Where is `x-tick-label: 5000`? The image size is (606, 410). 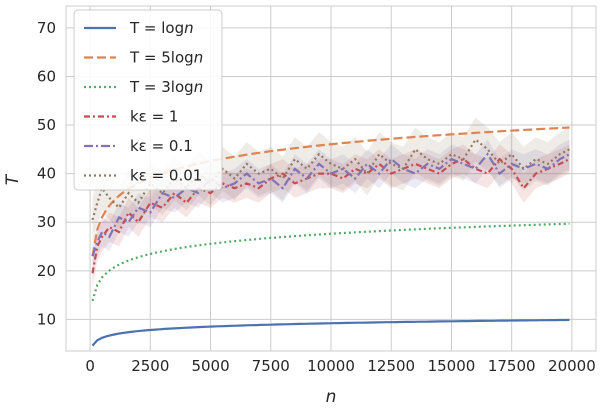
x-tick-label: 5000 is located at coordinates (210, 366).